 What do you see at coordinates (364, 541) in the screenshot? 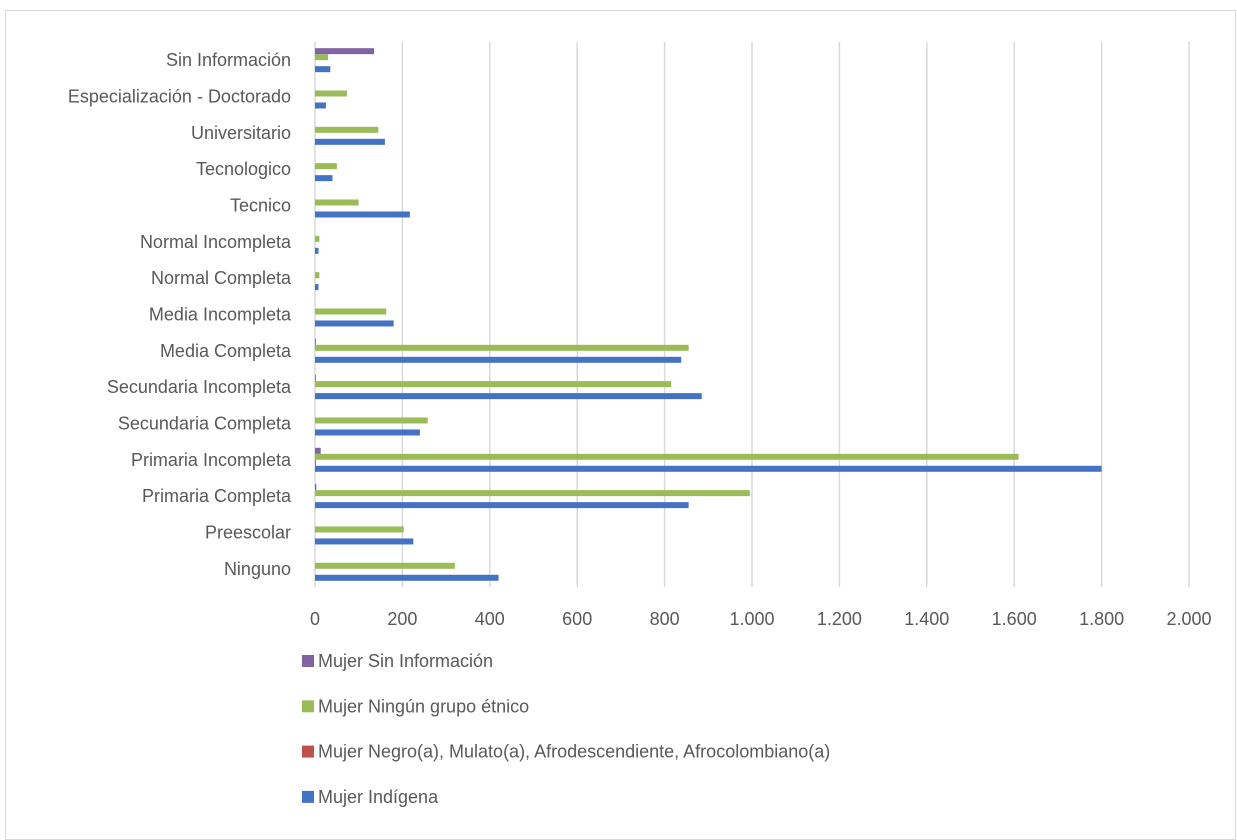
I see `bar-mujer-ind-gena-preescolar` at bounding box center [364, 541].